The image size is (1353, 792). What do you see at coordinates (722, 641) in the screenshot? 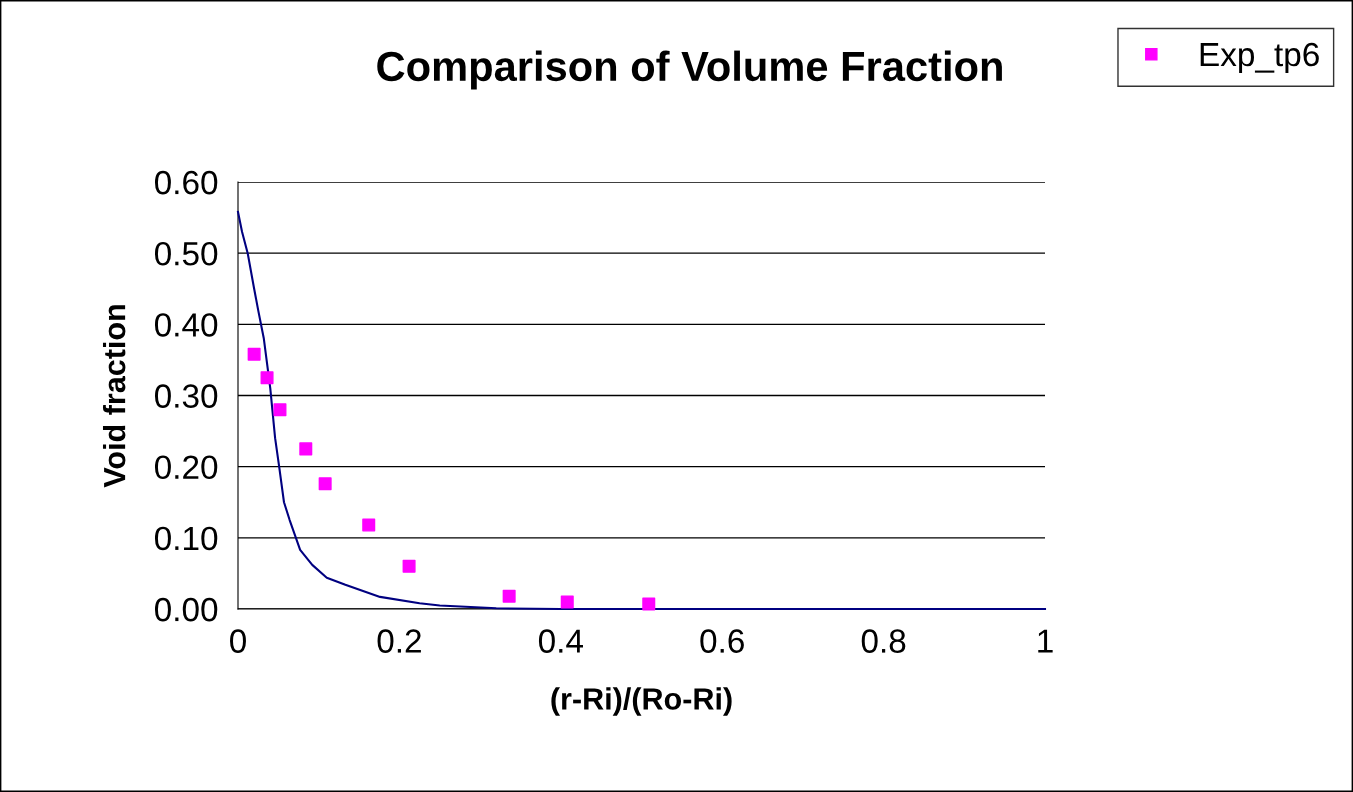
I see `x-tick-label: 0.6` at bounding box center [722, 641].